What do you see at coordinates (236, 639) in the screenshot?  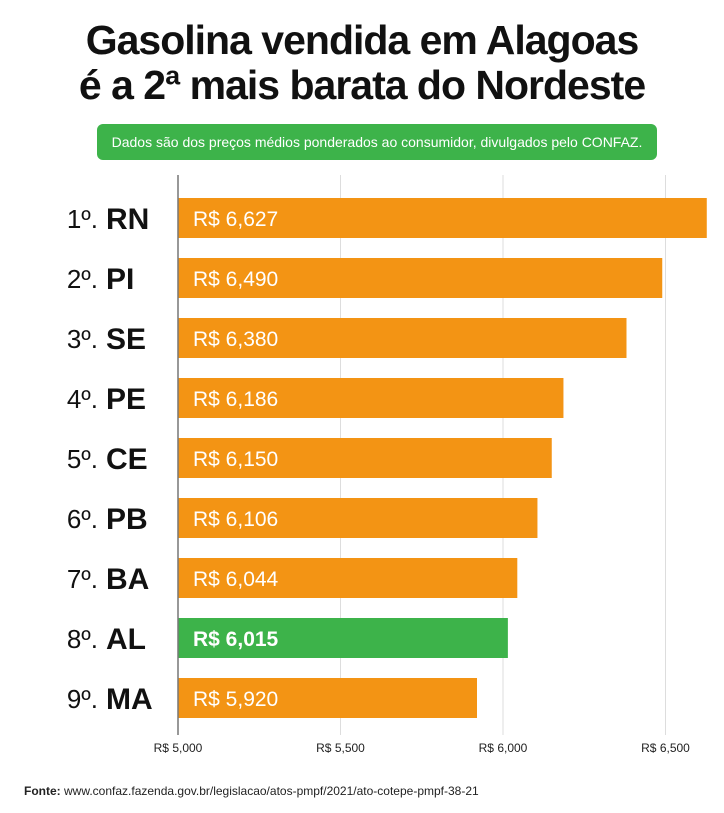 I see `data-label: R$ 6,015` at bounding box center [236, 639].